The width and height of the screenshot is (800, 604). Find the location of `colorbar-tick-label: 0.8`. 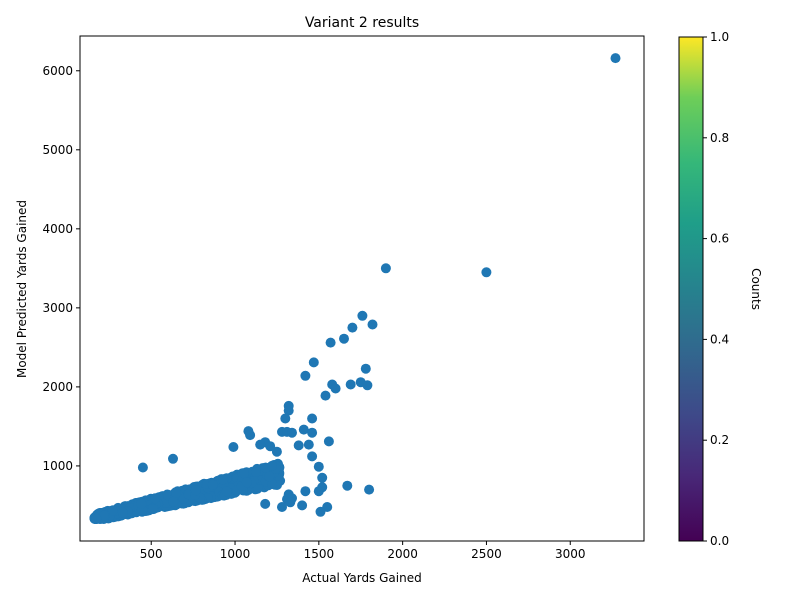

colorbar-tick-label: 0.8 is located at coordinates (719, 138).